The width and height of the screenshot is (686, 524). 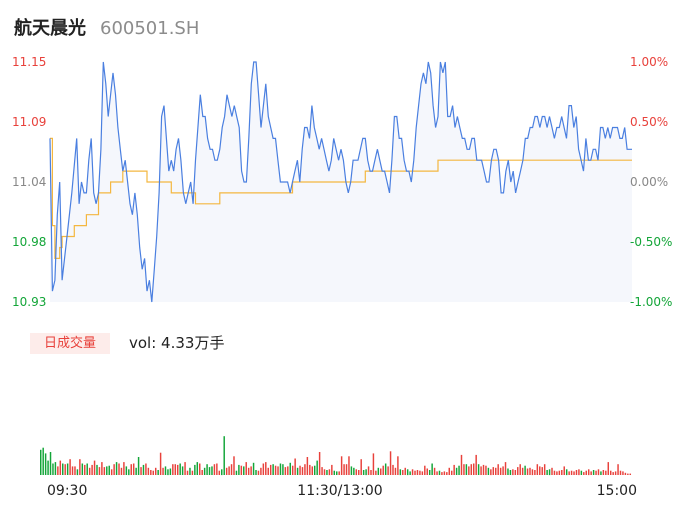 What do you see at coordinates (70, 343) in the screenshot?
I see `volume-tab-badge: 日成交量` at bounding box center [70, 343].